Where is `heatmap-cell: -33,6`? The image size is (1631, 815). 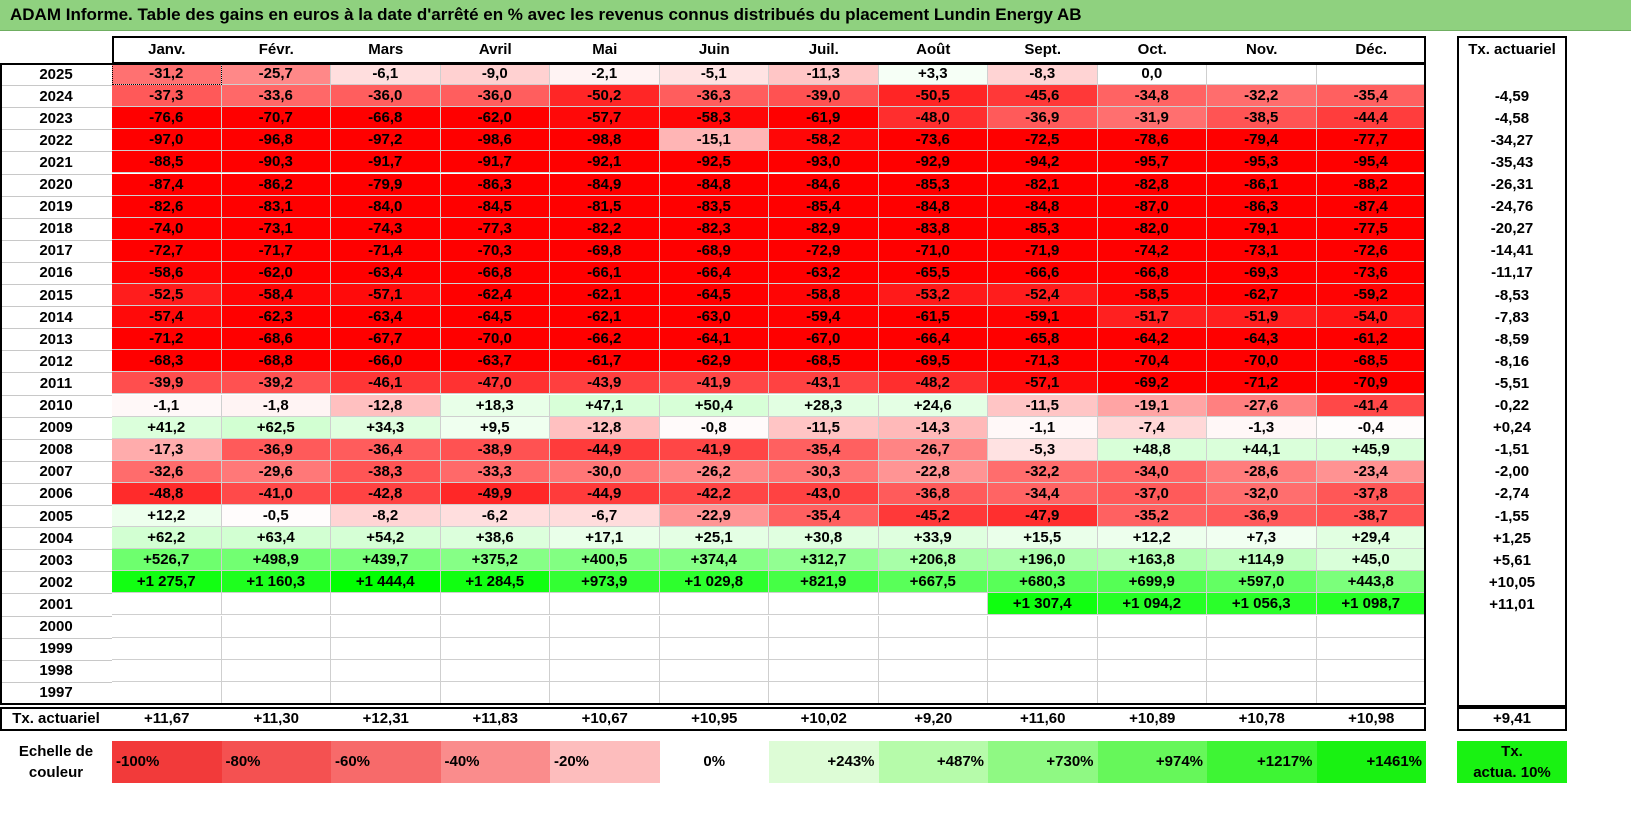
heatmap-cell: -33,6 is located at coordinates (276, 96).